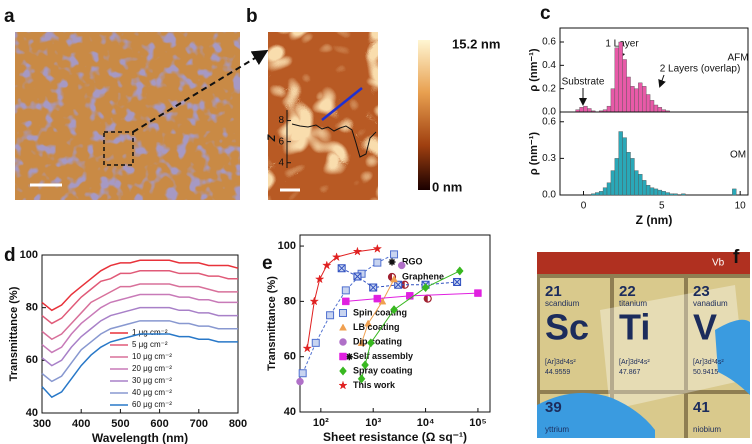 This screenshot has height=444, width=752. What do you see at coordinates (290, 357) in the screenshot?
I see `y-tick-label: 60` at bounding box center [290, 357].